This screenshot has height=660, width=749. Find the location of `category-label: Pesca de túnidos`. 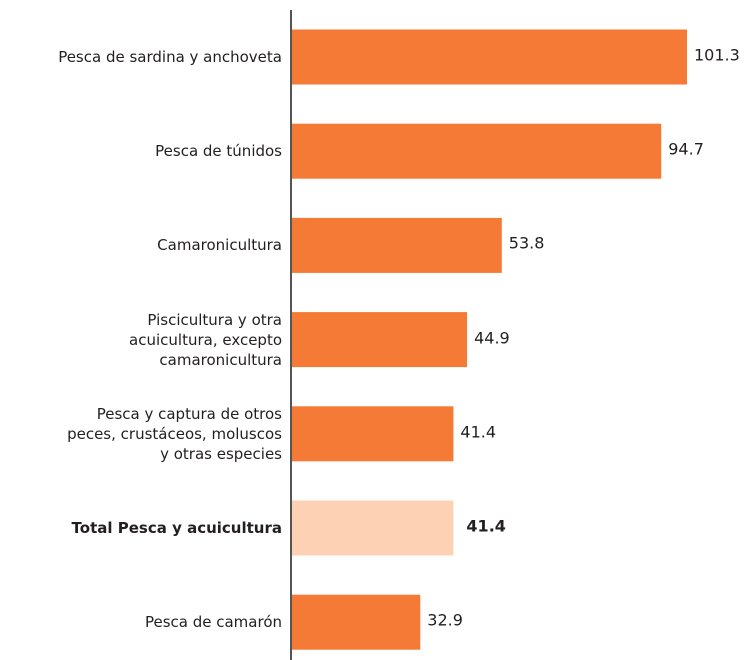

category-label: Pesca de túnidos is located at coordinates (218, 151).